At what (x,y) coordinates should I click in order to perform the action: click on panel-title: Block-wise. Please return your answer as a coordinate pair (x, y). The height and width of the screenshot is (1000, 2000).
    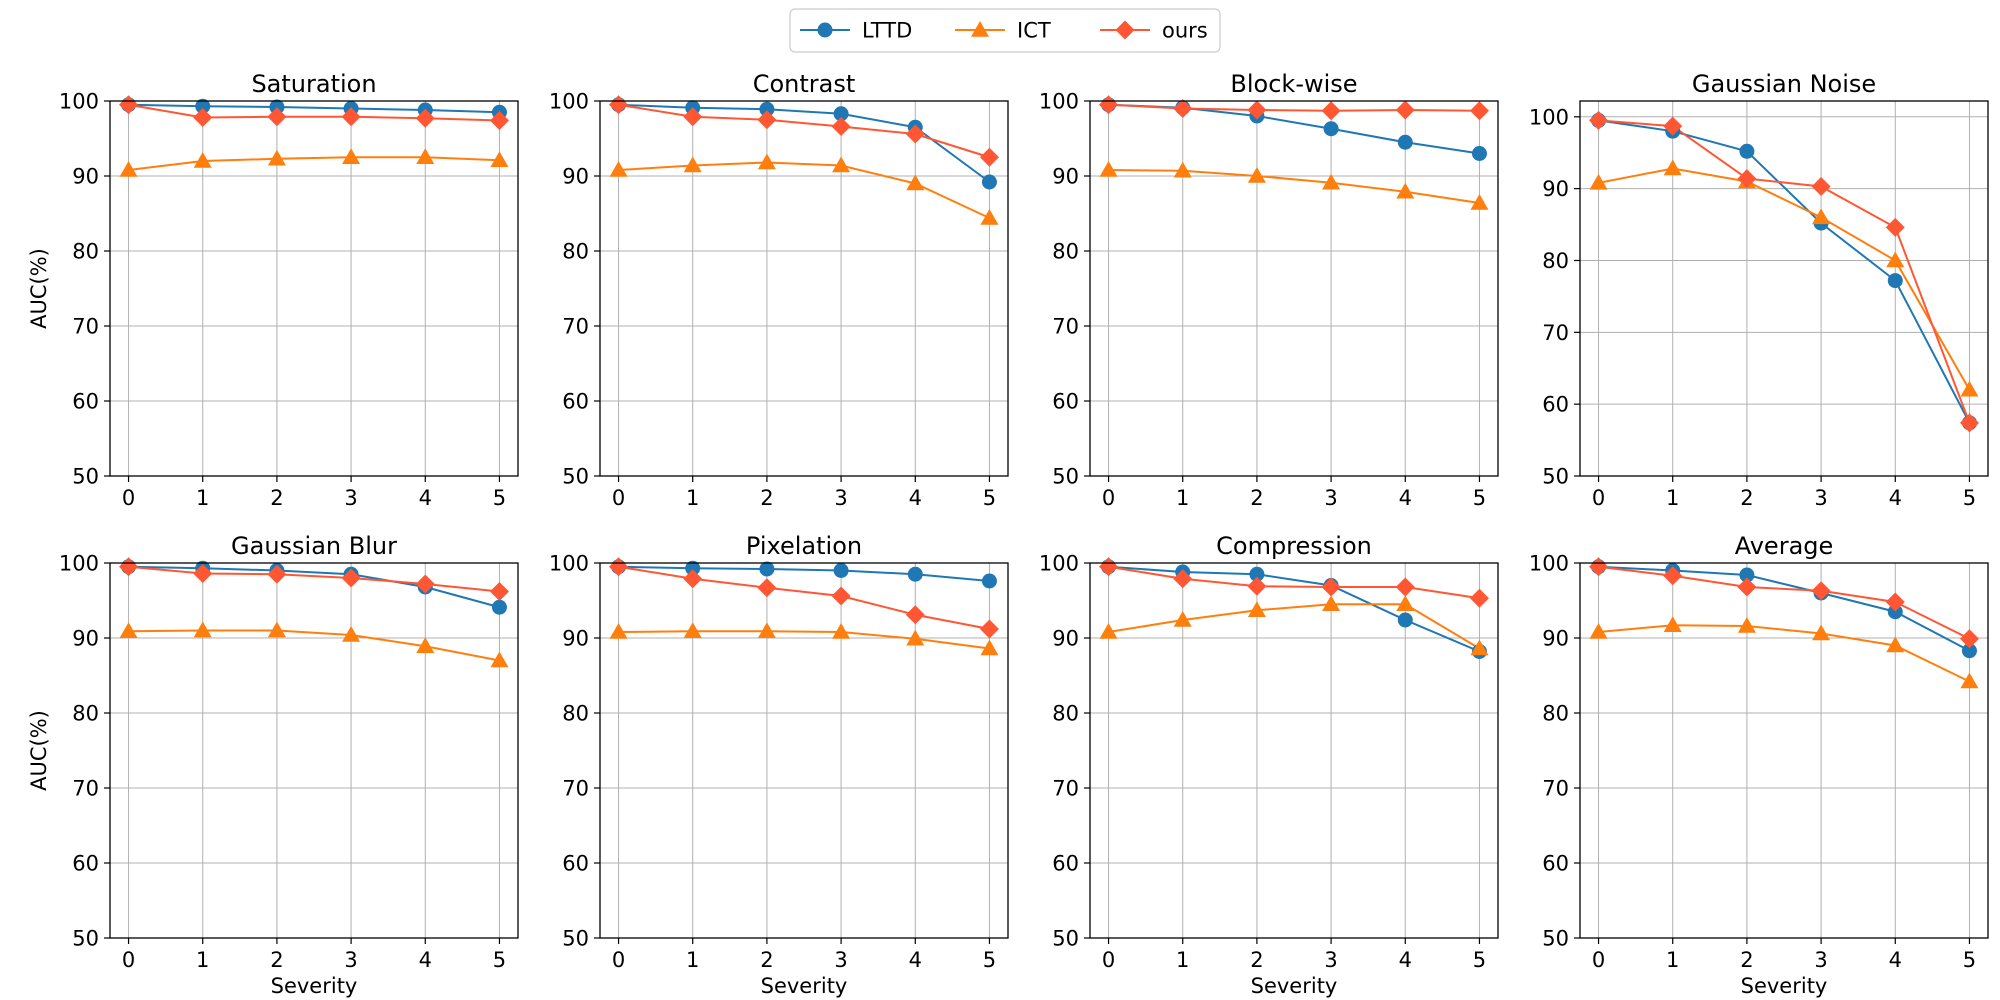
    Looking at the image, I should click on (1293, 84).